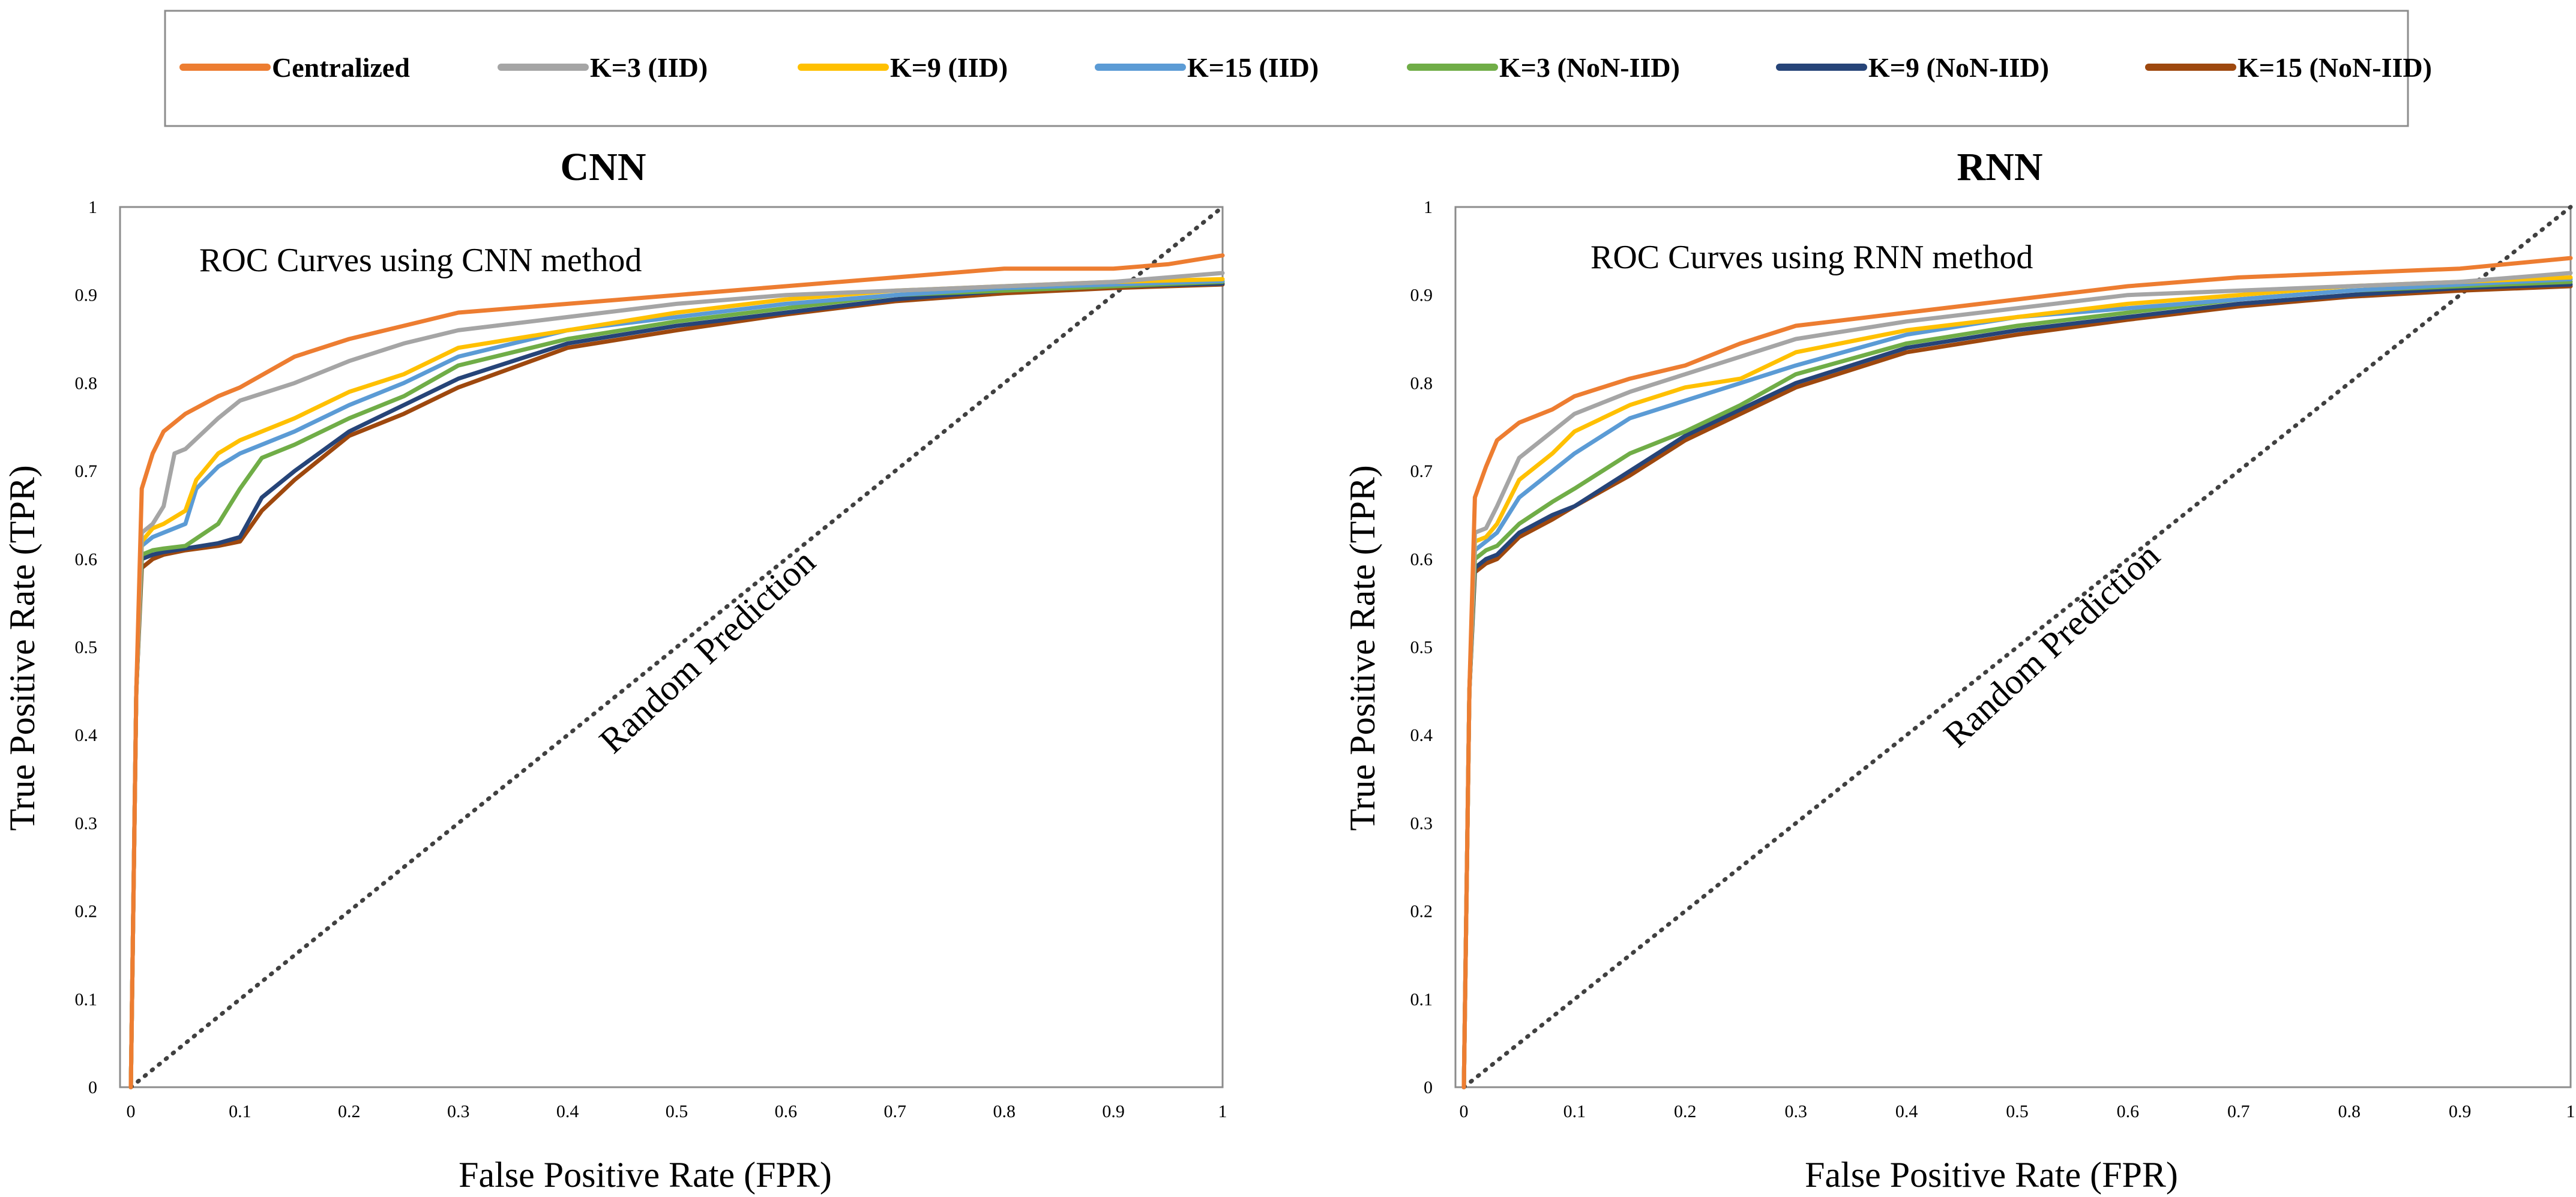 The image size is (2576, 1197). Describe the element at coordinates (86, 912) in the screenshot. I see `cnn-y-tick-0-2: 0.2` at that location.